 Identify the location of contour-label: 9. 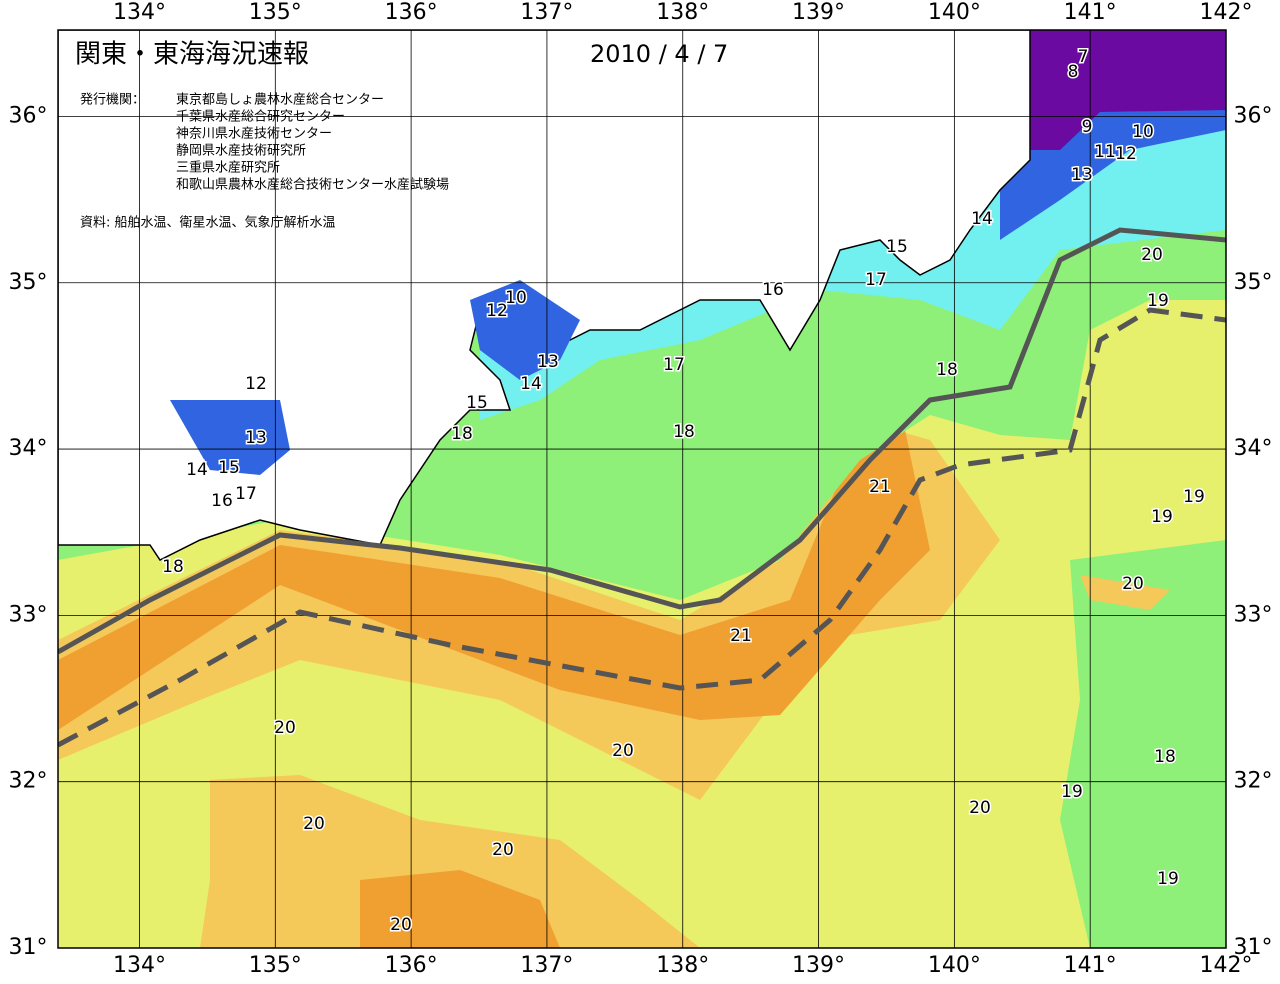
(1087, 127).